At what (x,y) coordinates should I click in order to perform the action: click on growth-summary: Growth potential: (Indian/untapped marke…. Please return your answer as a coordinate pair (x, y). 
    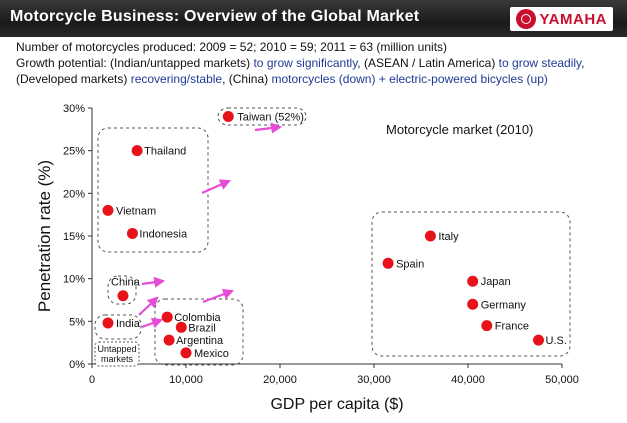
    Looking at the image, I should click on (318, 71).